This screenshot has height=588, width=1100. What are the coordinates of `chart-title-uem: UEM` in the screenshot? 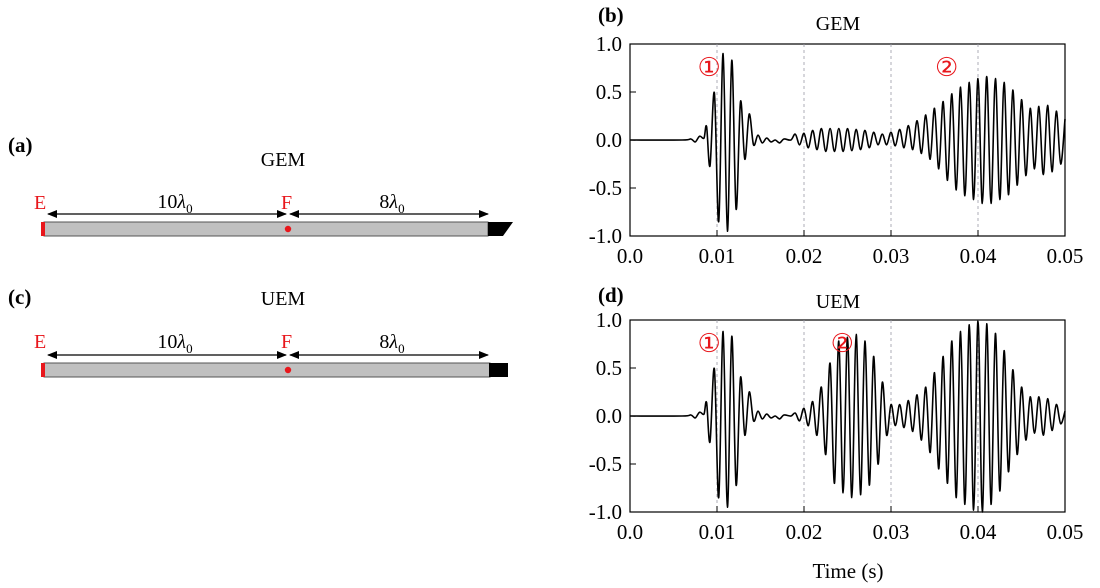 It's located at (838, 302).